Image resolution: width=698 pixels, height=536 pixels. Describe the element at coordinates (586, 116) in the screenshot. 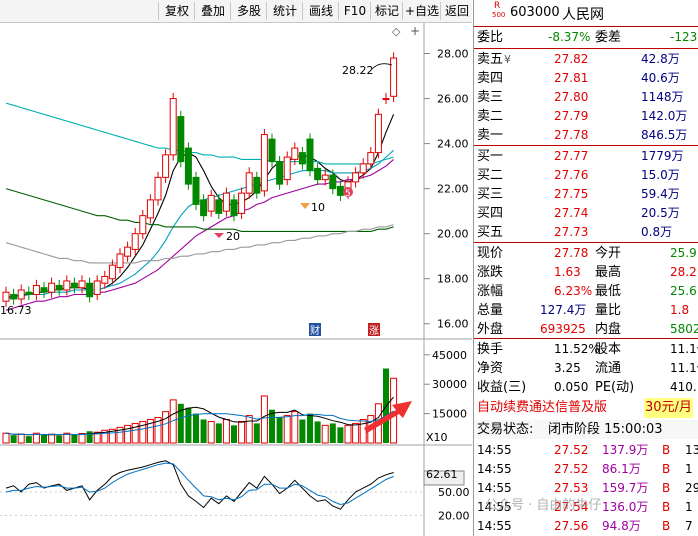

I see `sell-level-row: 卖二 27.79 142.0万` at that location.